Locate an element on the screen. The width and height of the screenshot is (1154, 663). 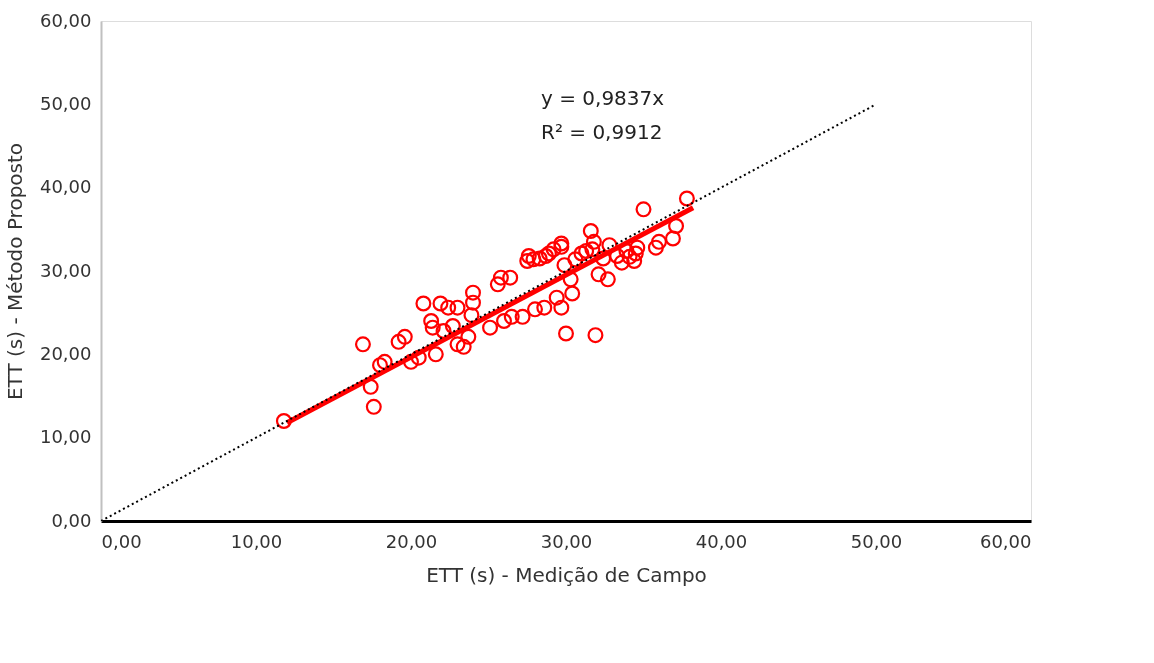
y-tick-label: 60,00 is located at coordinates (65, 20).